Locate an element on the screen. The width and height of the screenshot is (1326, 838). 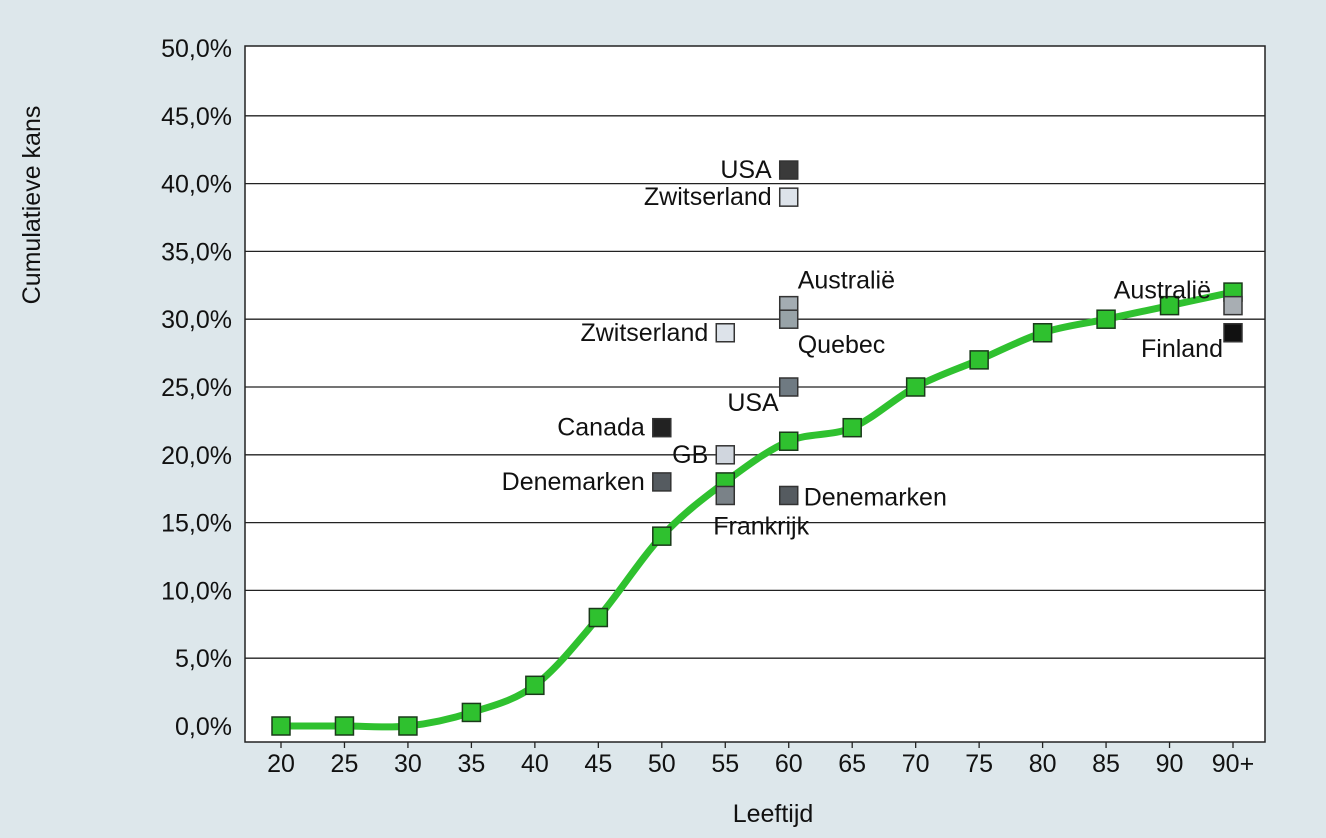
annotation-label: Canada is located at coordinates (601, 428).